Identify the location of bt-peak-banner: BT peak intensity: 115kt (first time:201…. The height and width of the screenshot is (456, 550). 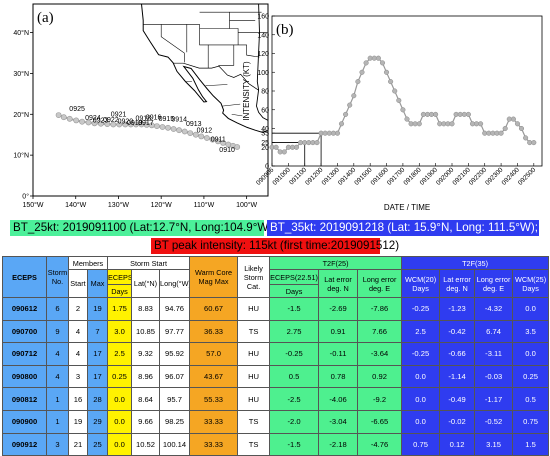
(275, 246).